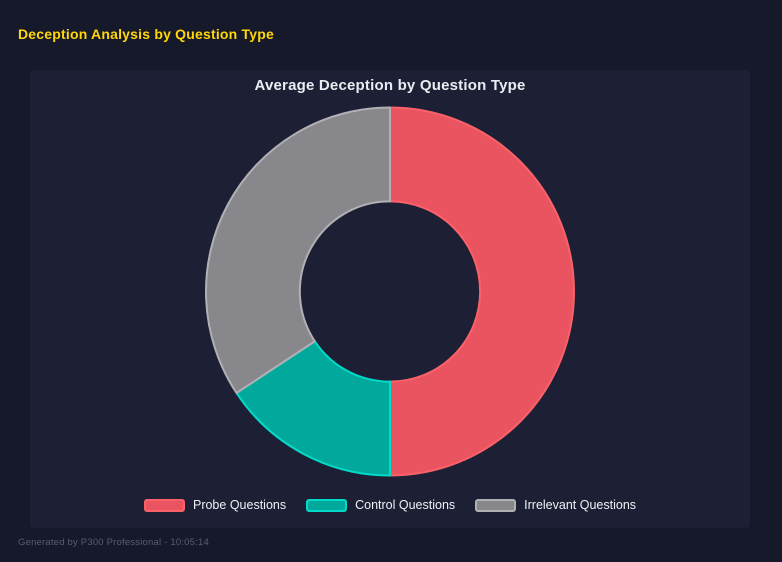 The image size is (782, 562). I want to click on legend-label: Irrelevant Questions, so click(580, 505).